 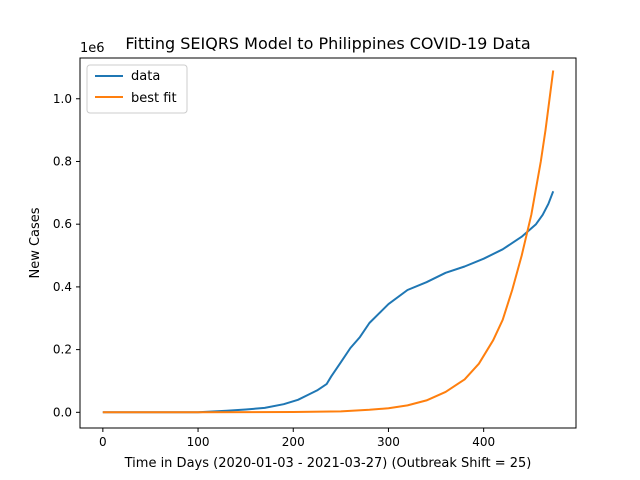 What do you see at coordinates (62, 99) in the screenshot?
I see `y-tick-label: 1.0` at bounding box center [62, 99].